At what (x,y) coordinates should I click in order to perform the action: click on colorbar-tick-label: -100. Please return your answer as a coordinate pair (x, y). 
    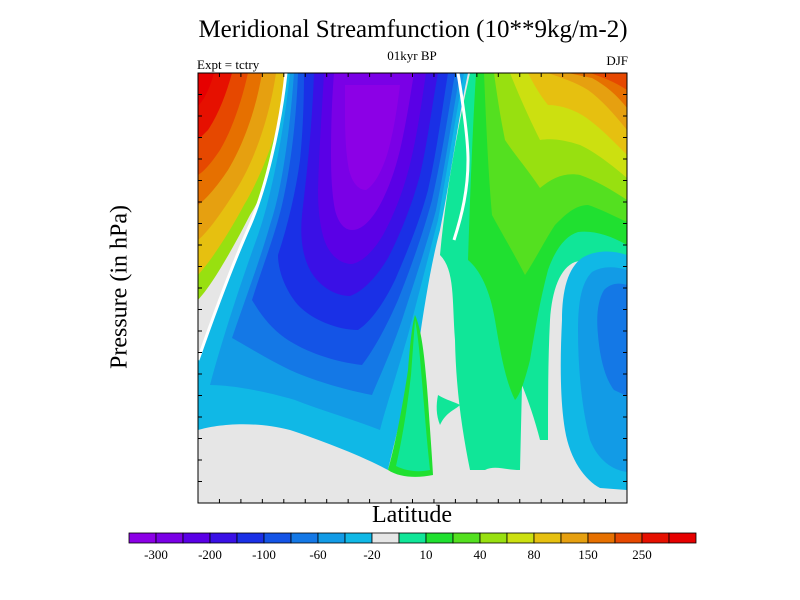
    Looking at the image, I should click on (264, 554).